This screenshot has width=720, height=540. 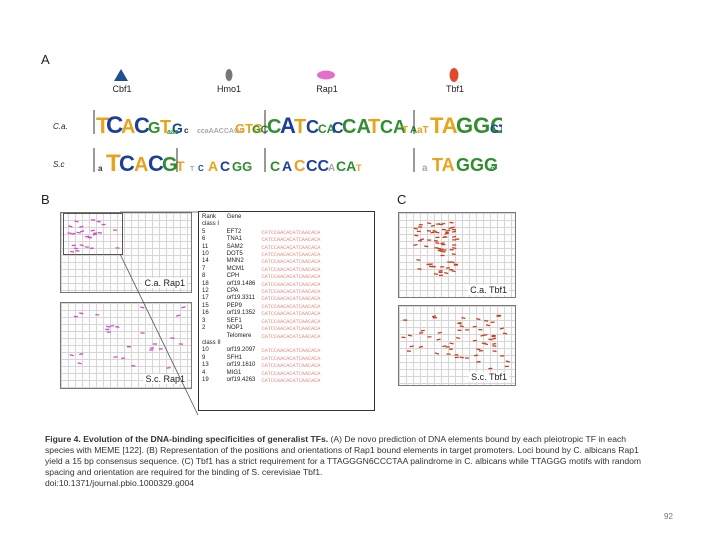 What do you see at coordinates (235, 261) in the screenshot?
I see `table-cell-gene: MNN2` at bounding box center [235, 261].